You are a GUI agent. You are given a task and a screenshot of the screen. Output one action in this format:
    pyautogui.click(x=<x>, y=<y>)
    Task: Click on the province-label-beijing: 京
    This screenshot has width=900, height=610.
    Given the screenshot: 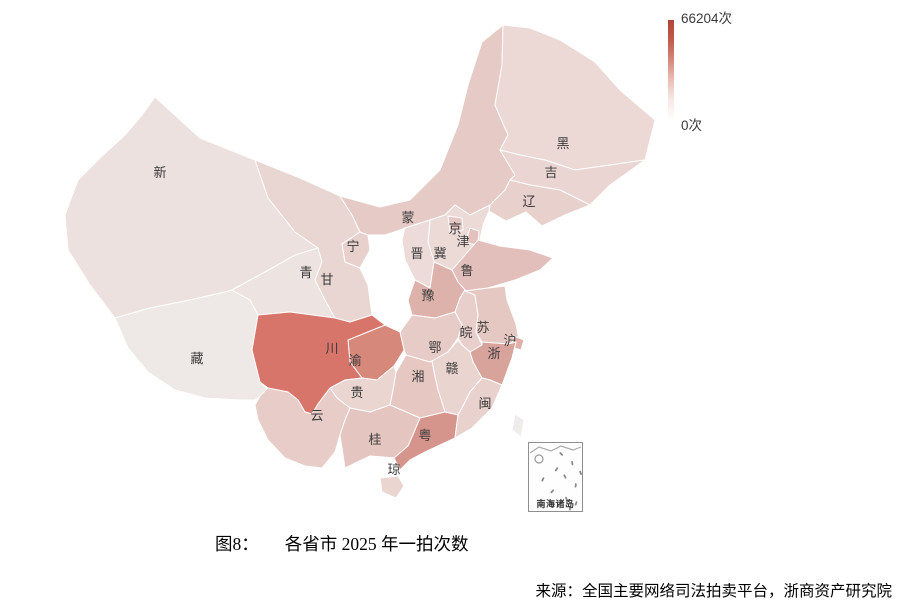 What is the action you would take?
    pyautogui.click(x=454, y=228)
    